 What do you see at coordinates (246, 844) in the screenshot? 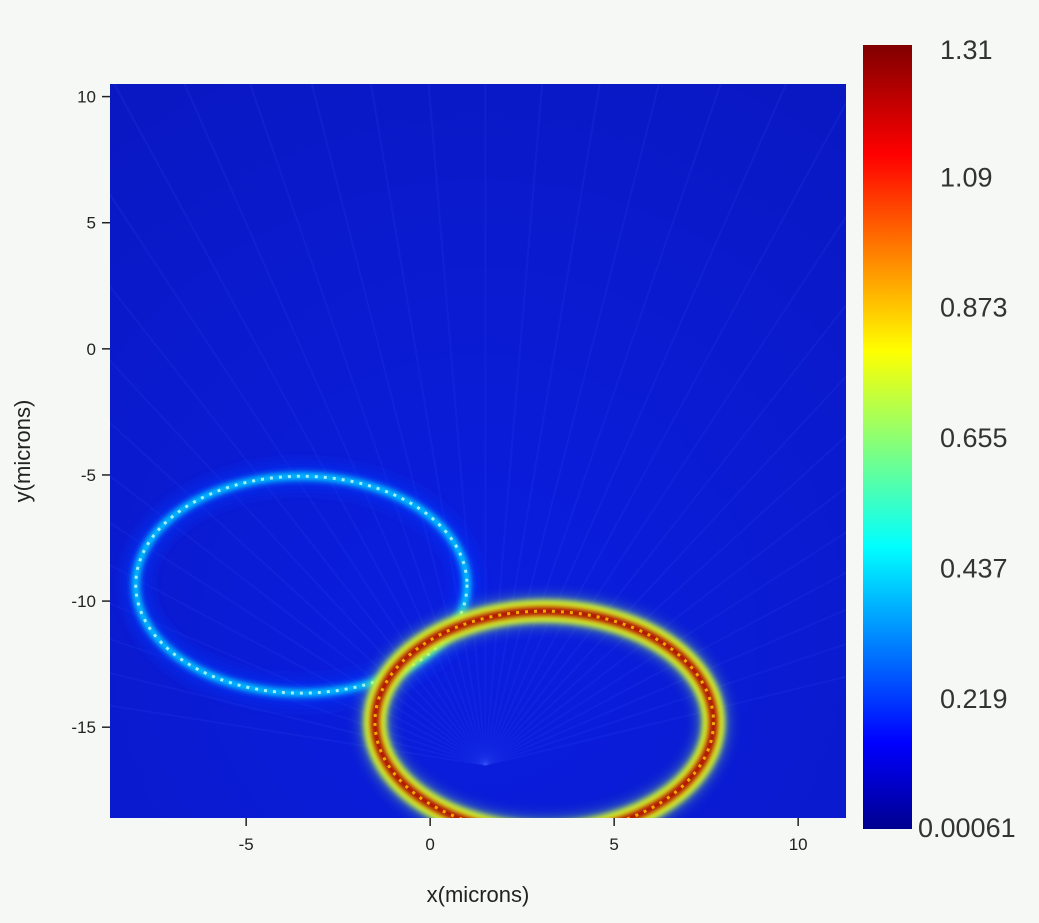
I see `x-tick-label: -5` at bounding box center [246, 844].